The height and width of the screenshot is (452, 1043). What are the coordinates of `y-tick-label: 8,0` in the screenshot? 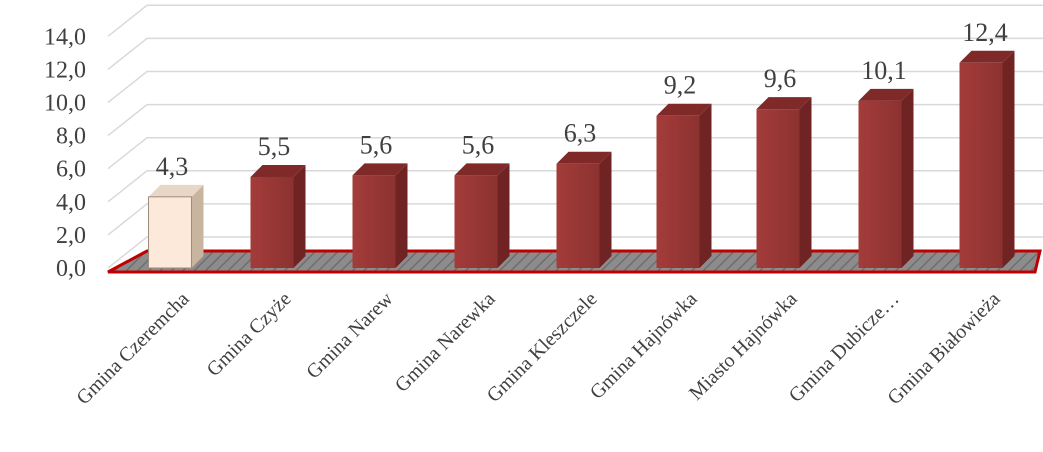 It's located at (71, 137).